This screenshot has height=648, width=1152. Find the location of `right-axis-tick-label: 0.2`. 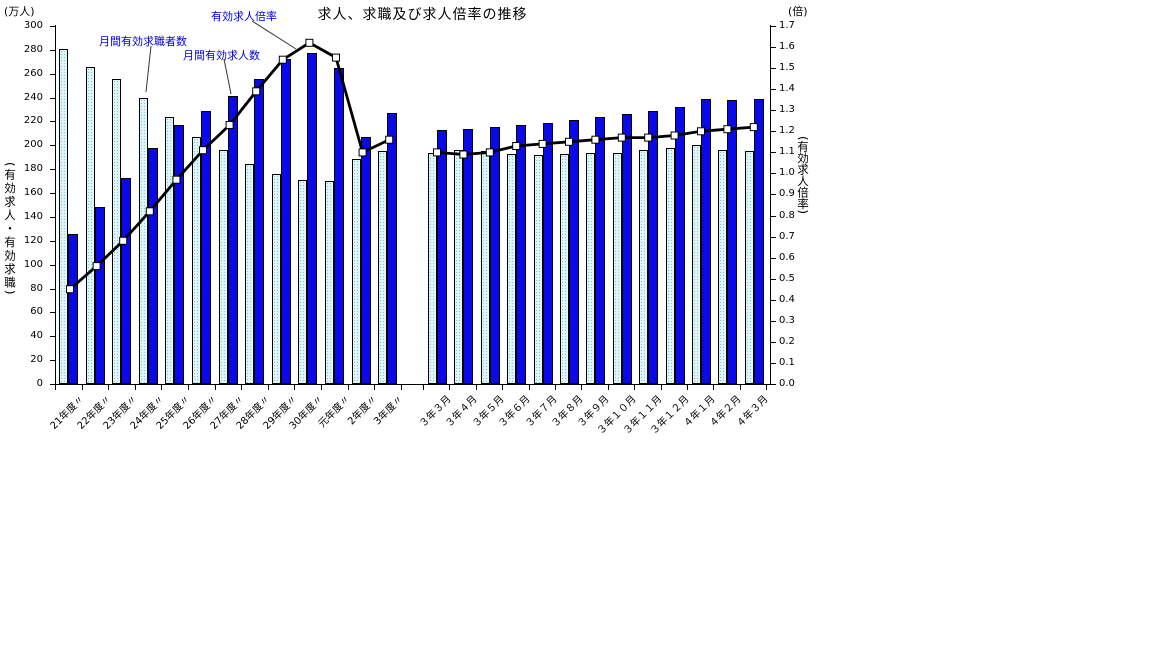

right-axis-tick-label: 0.2 is located at coordinates (787, 341).